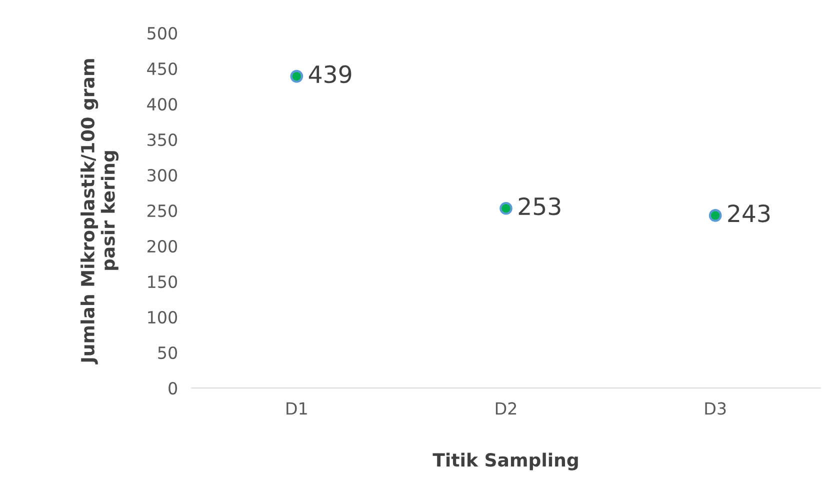 Image resolution: width=822 pixels, height=502 pixels. What do you see at coordinates (749, 213) in the screenshot?
I see `data-label: 243` at bounding box center [749, 213].